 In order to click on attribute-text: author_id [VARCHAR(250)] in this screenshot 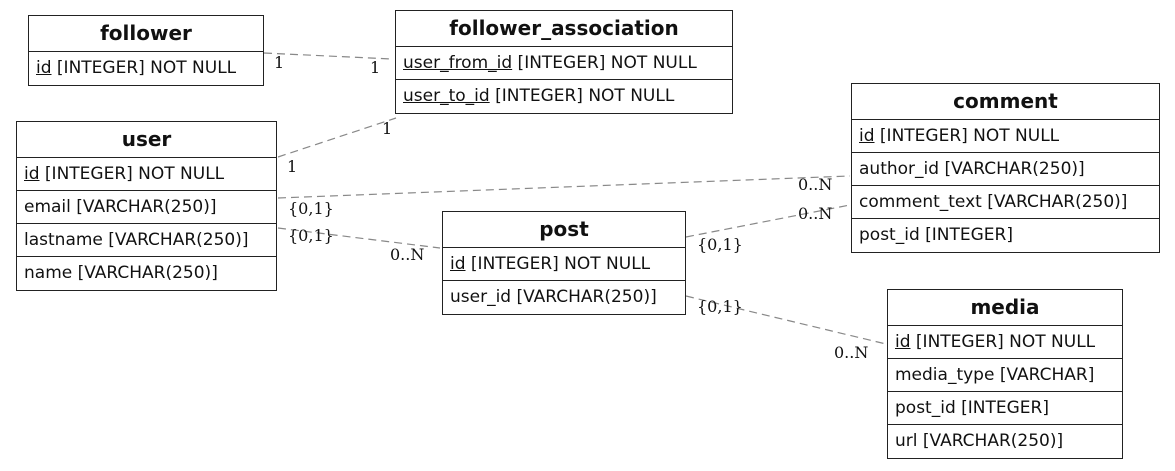, I will do `click(972, 169)`.